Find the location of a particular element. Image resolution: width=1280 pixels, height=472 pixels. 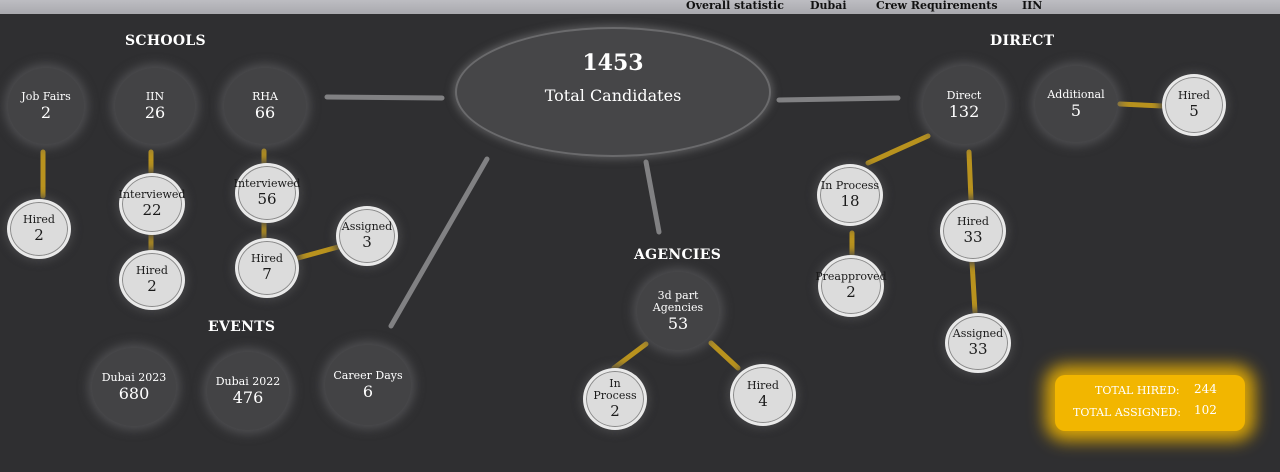

iin-node: IIN 26 is located at coordinates (155, 106).